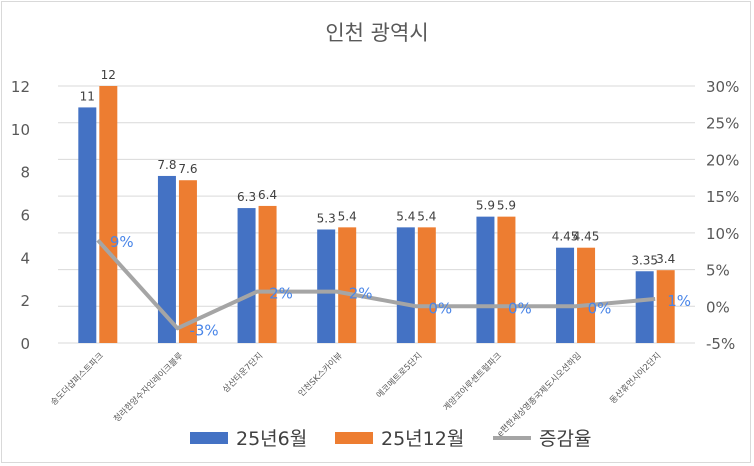 The width and height of the screenshot is (754, 466). What do you see at coordinates (722, 234) in the screenshot?
I see `right-tick-label: 10%` at bounding box center [722, 234].